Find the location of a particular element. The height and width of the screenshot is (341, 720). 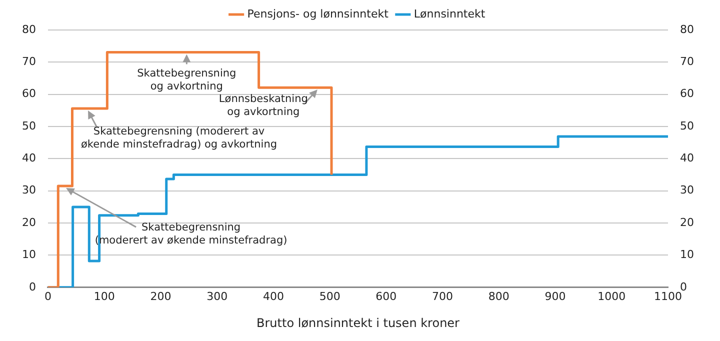

y-tick-label: 10 is located at coordinates (29, 255).